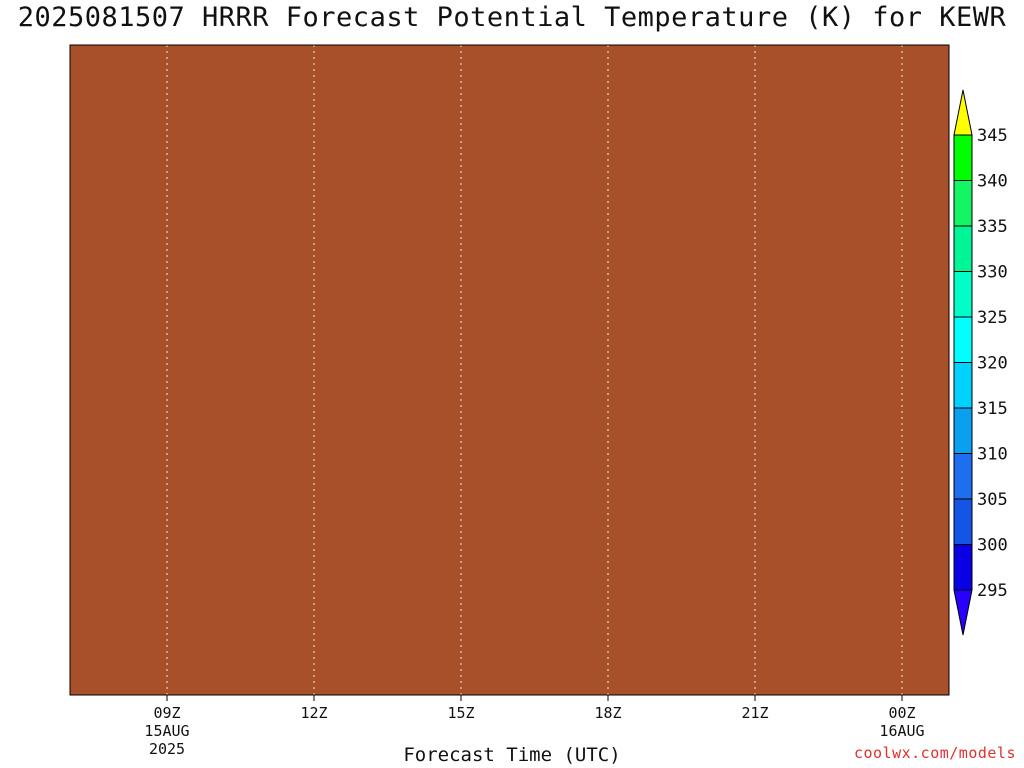 The image size is (1024, 768). Describe the element at coordinates (963, 112) in the screenshot. I see `colorbar-top-arrow` at that location.